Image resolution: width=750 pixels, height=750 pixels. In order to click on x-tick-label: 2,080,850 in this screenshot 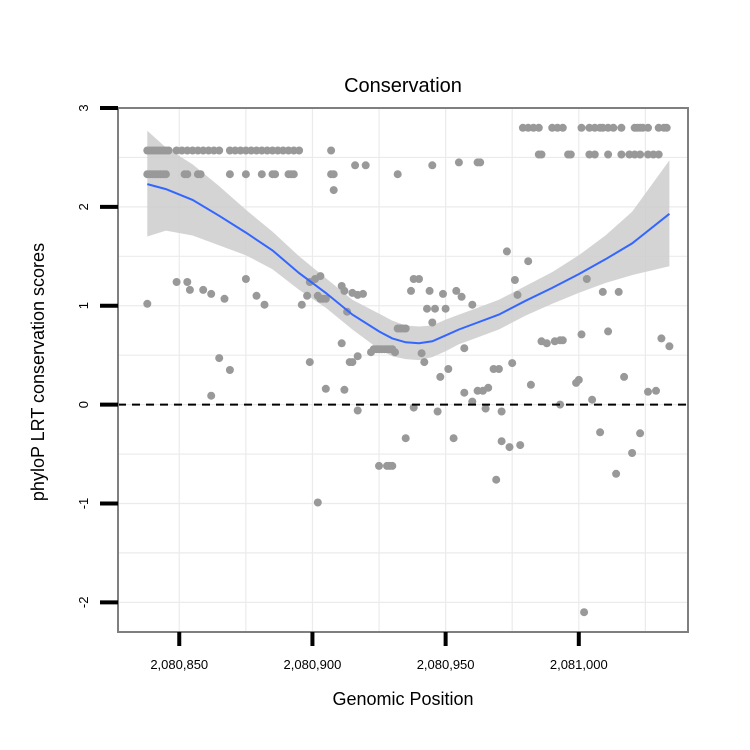, I will do `click(179, 664)`.